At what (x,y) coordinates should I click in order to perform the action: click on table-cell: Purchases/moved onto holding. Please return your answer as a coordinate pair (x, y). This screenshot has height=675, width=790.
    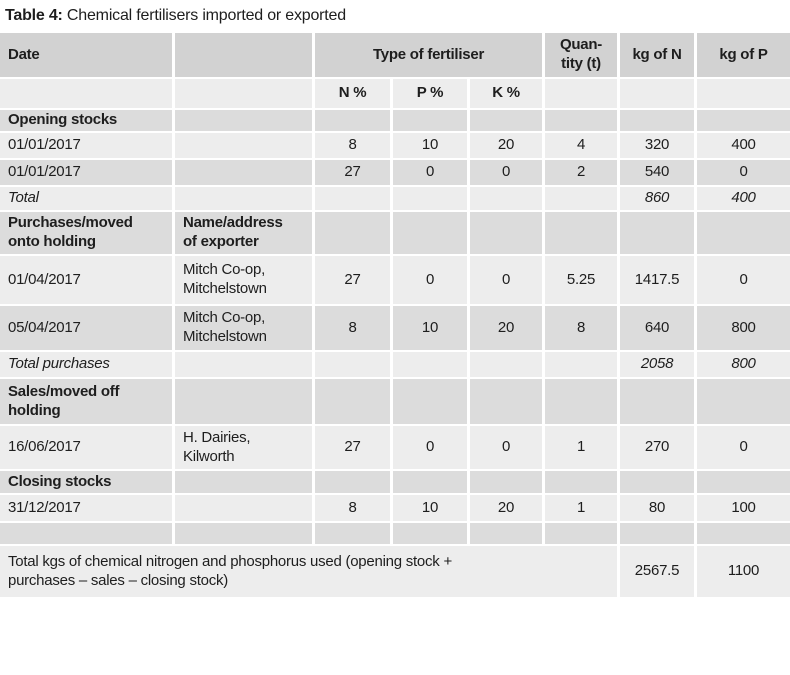
    Looking at the image, I should click on (86, 233).